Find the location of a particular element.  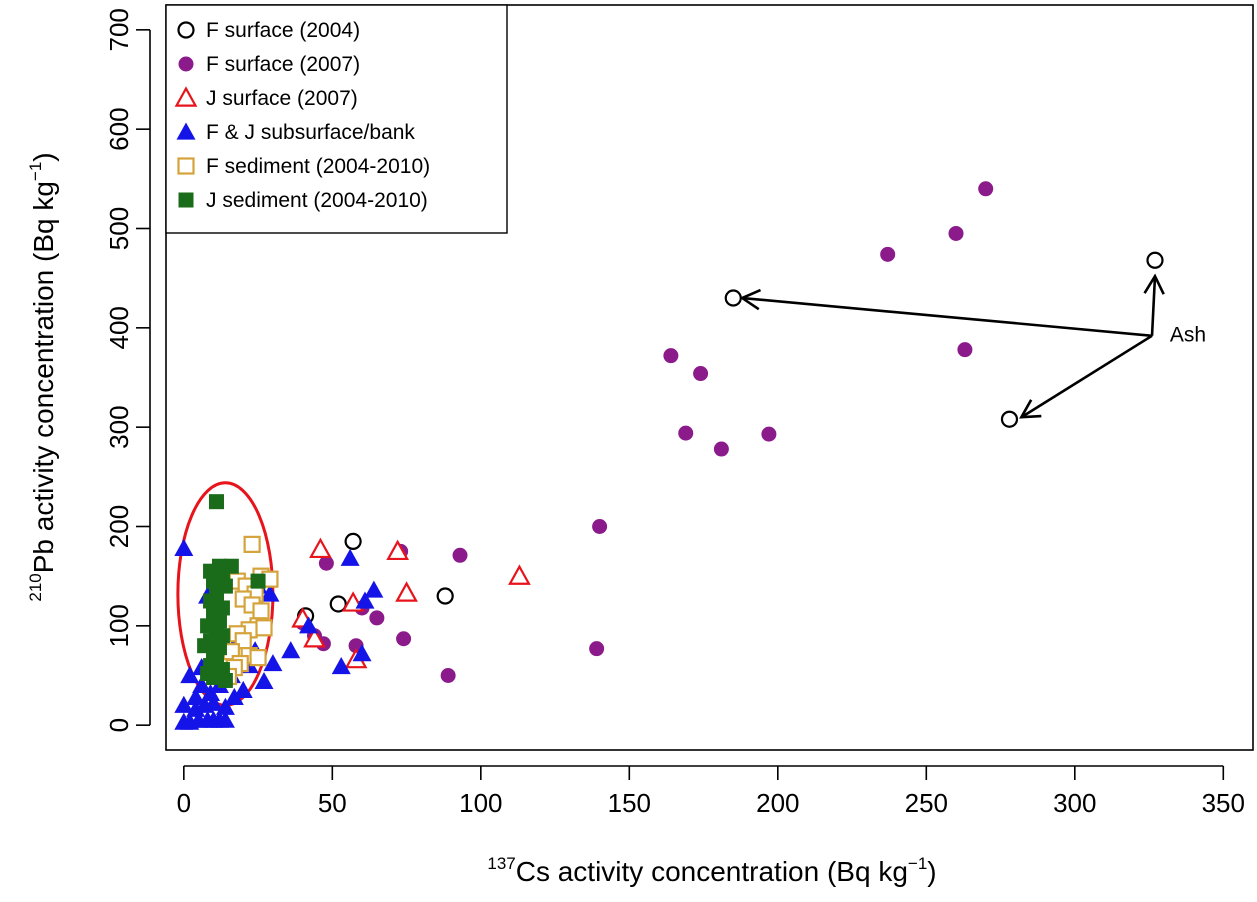

y-tick-label: 100 is located at coordinates (119, 625).